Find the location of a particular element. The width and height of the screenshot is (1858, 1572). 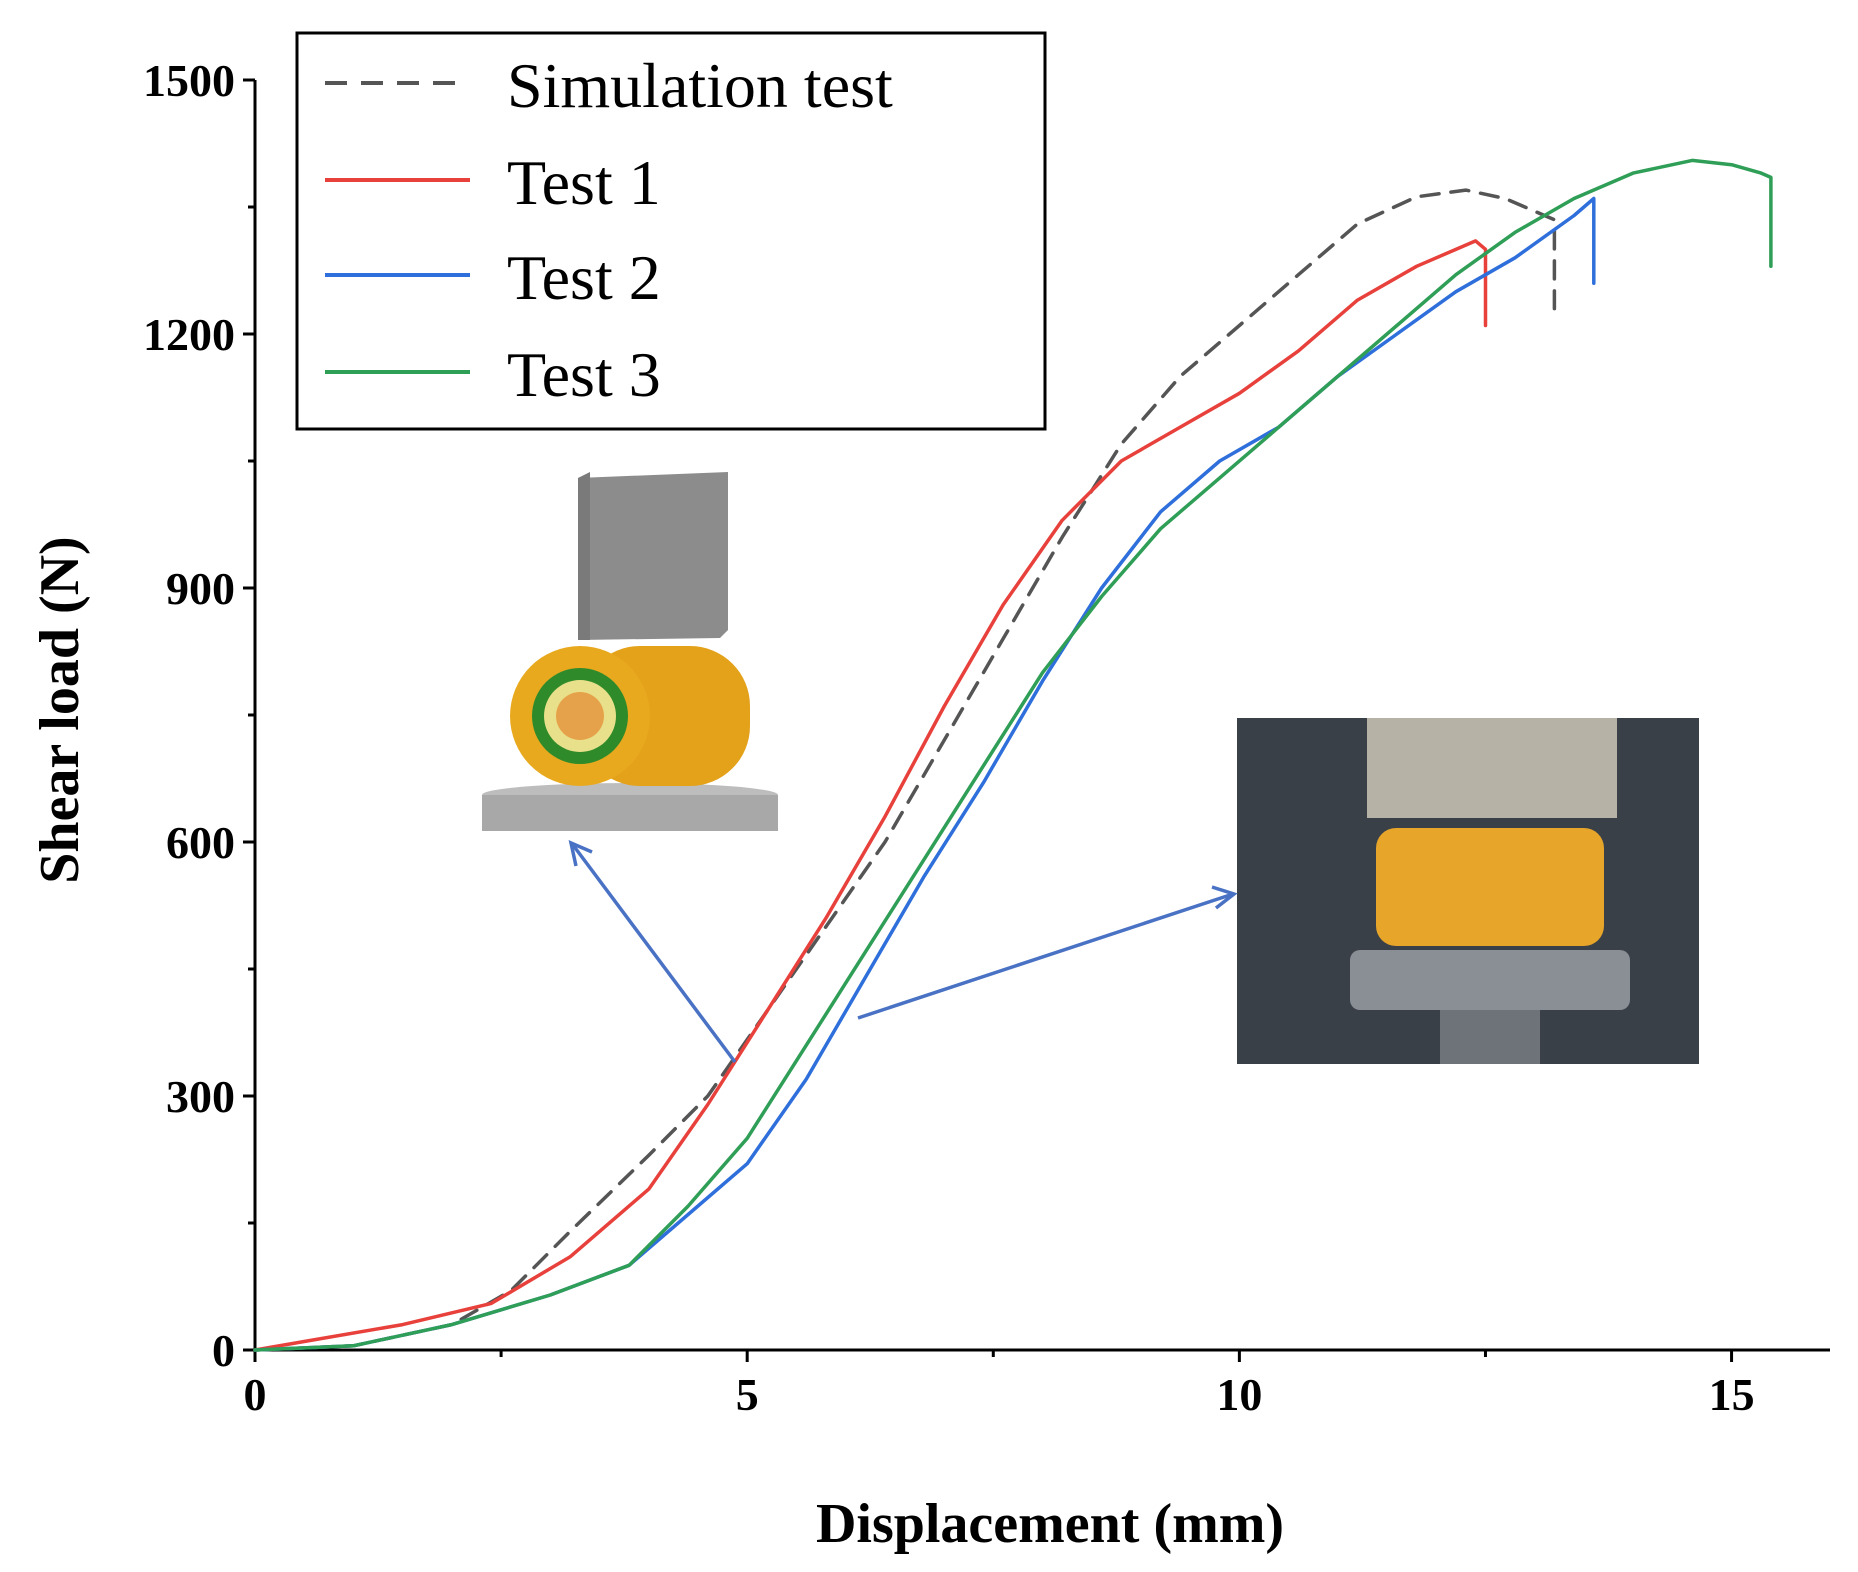

x-tick-label: 15 is located at coordinates (1732, 1394).